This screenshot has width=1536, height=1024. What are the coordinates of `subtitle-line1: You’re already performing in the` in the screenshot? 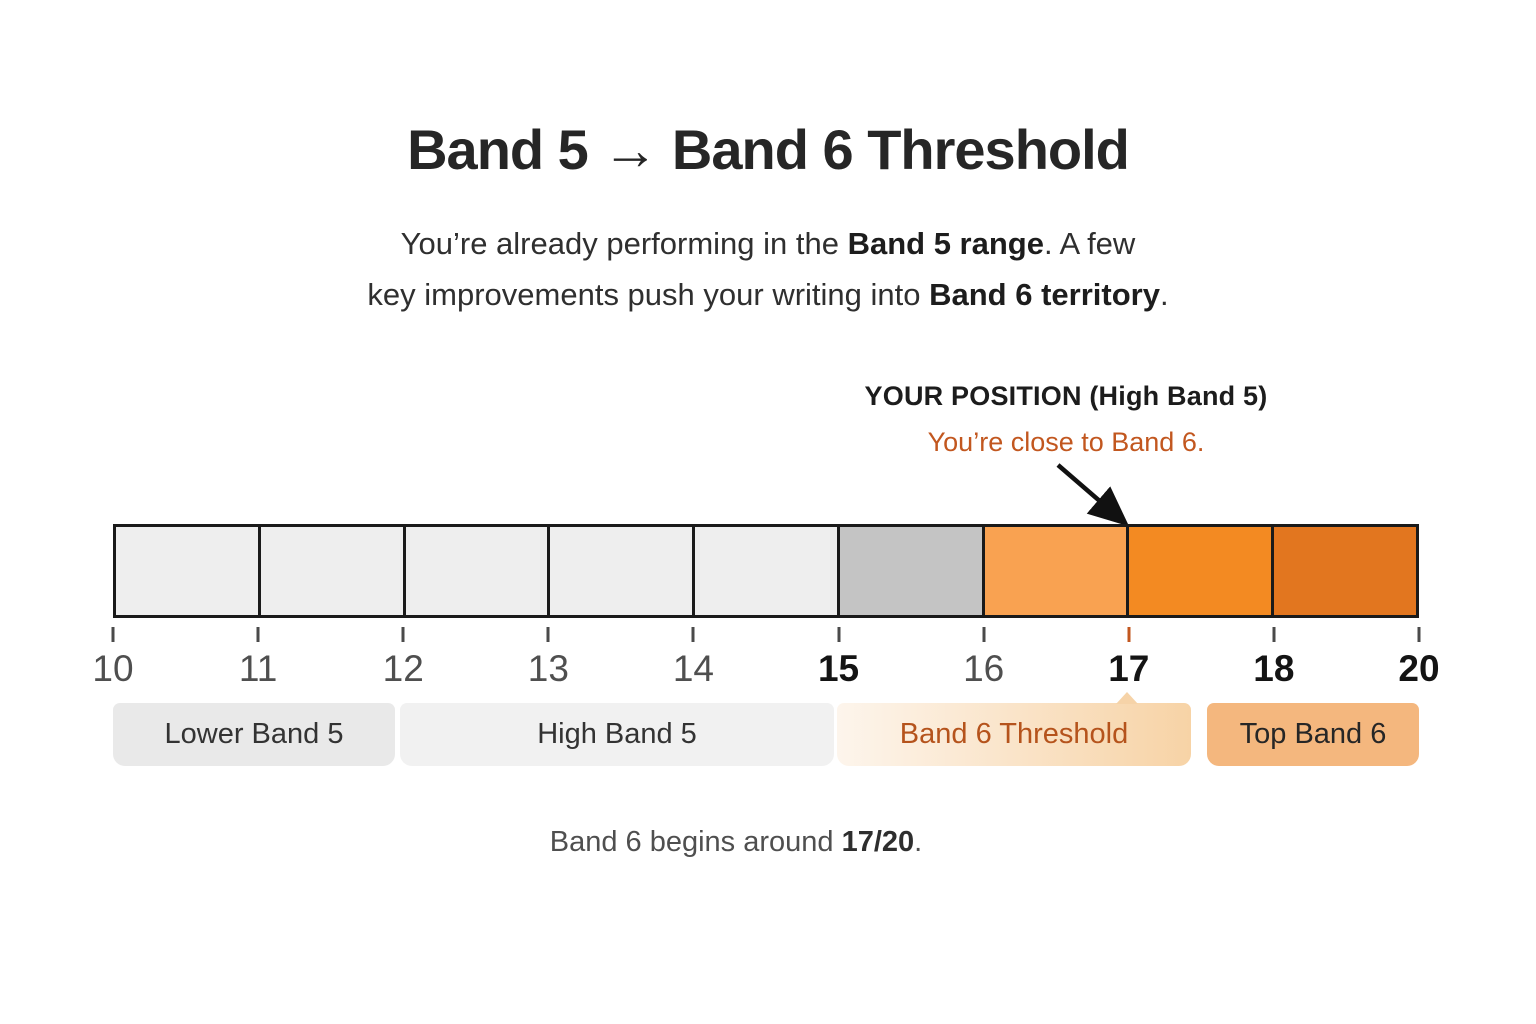 It's located at (624, 243).